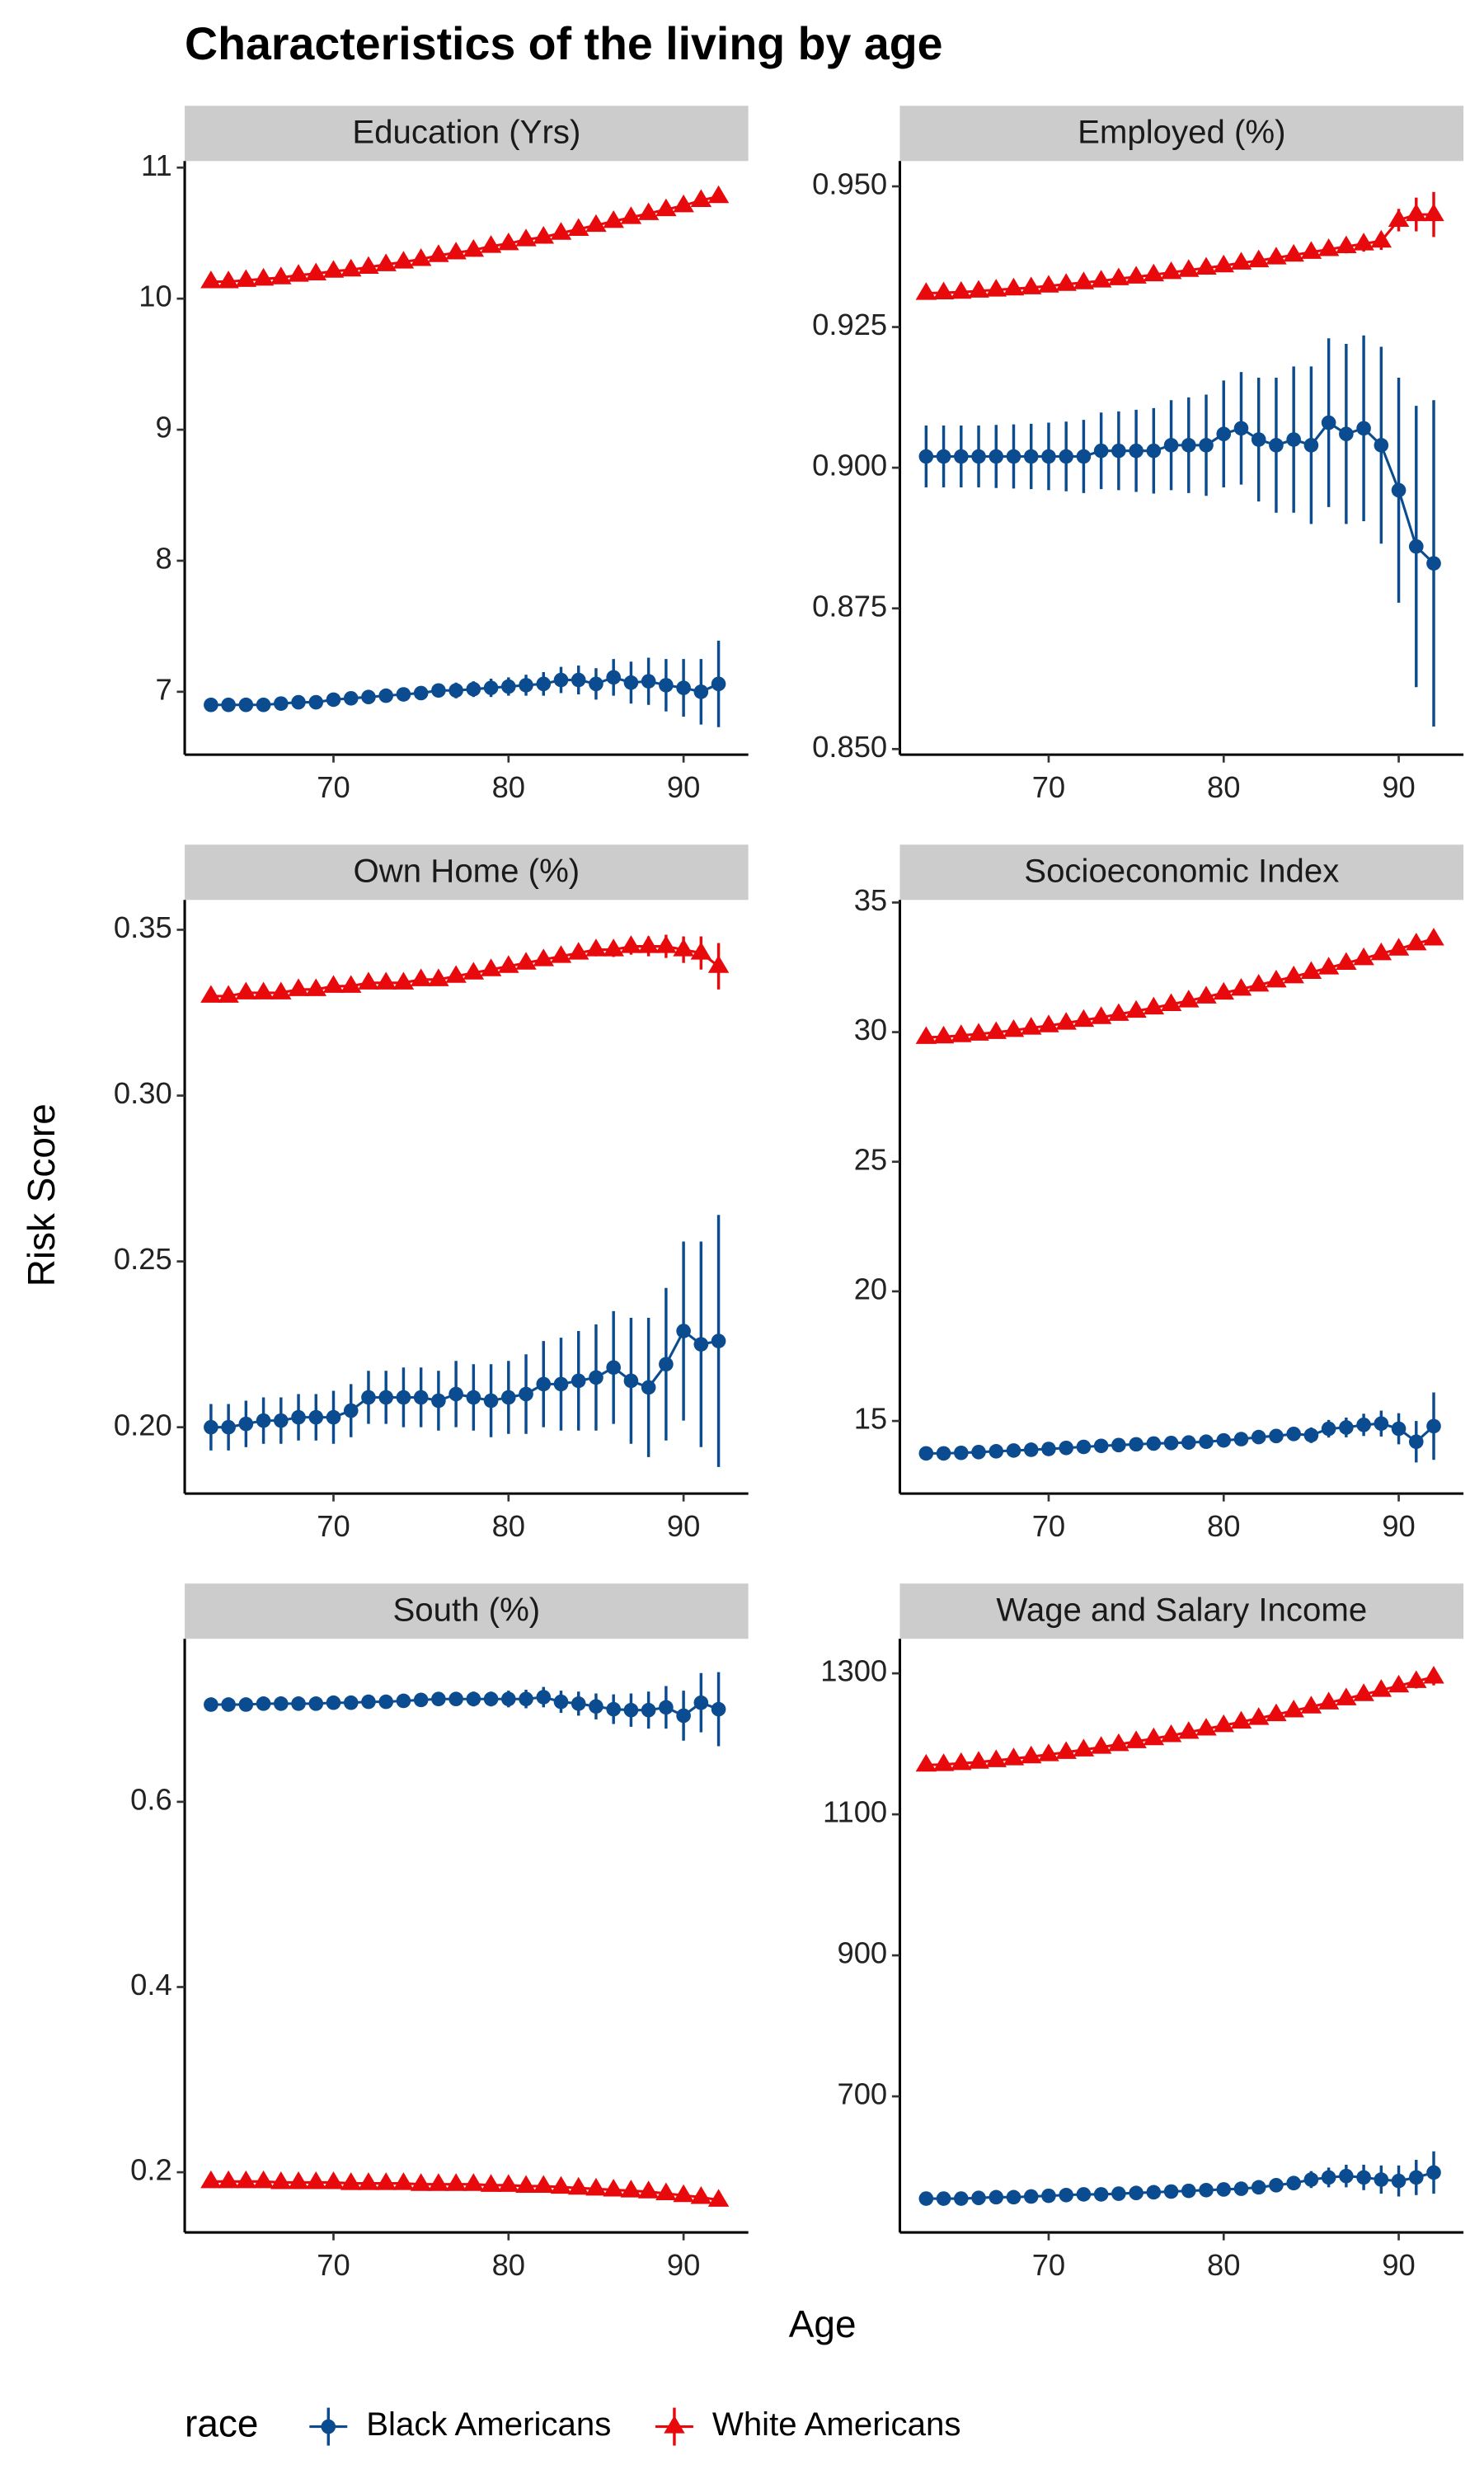 Image resolution: width=1484 pixels, height=2474 pixels. Describe the element at coordinates (870, 1419) in the screenshot. I see `y-tick-label: 15` at that location.